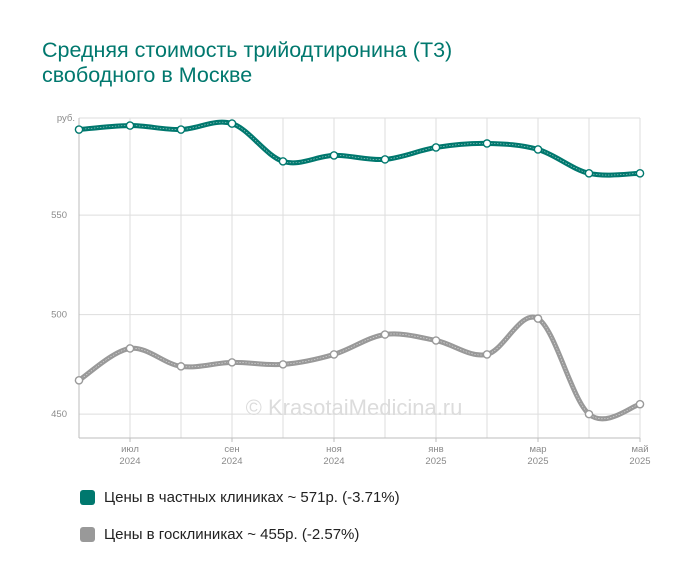  I want to click on x-tick-label-month: май, so click(639, 449).